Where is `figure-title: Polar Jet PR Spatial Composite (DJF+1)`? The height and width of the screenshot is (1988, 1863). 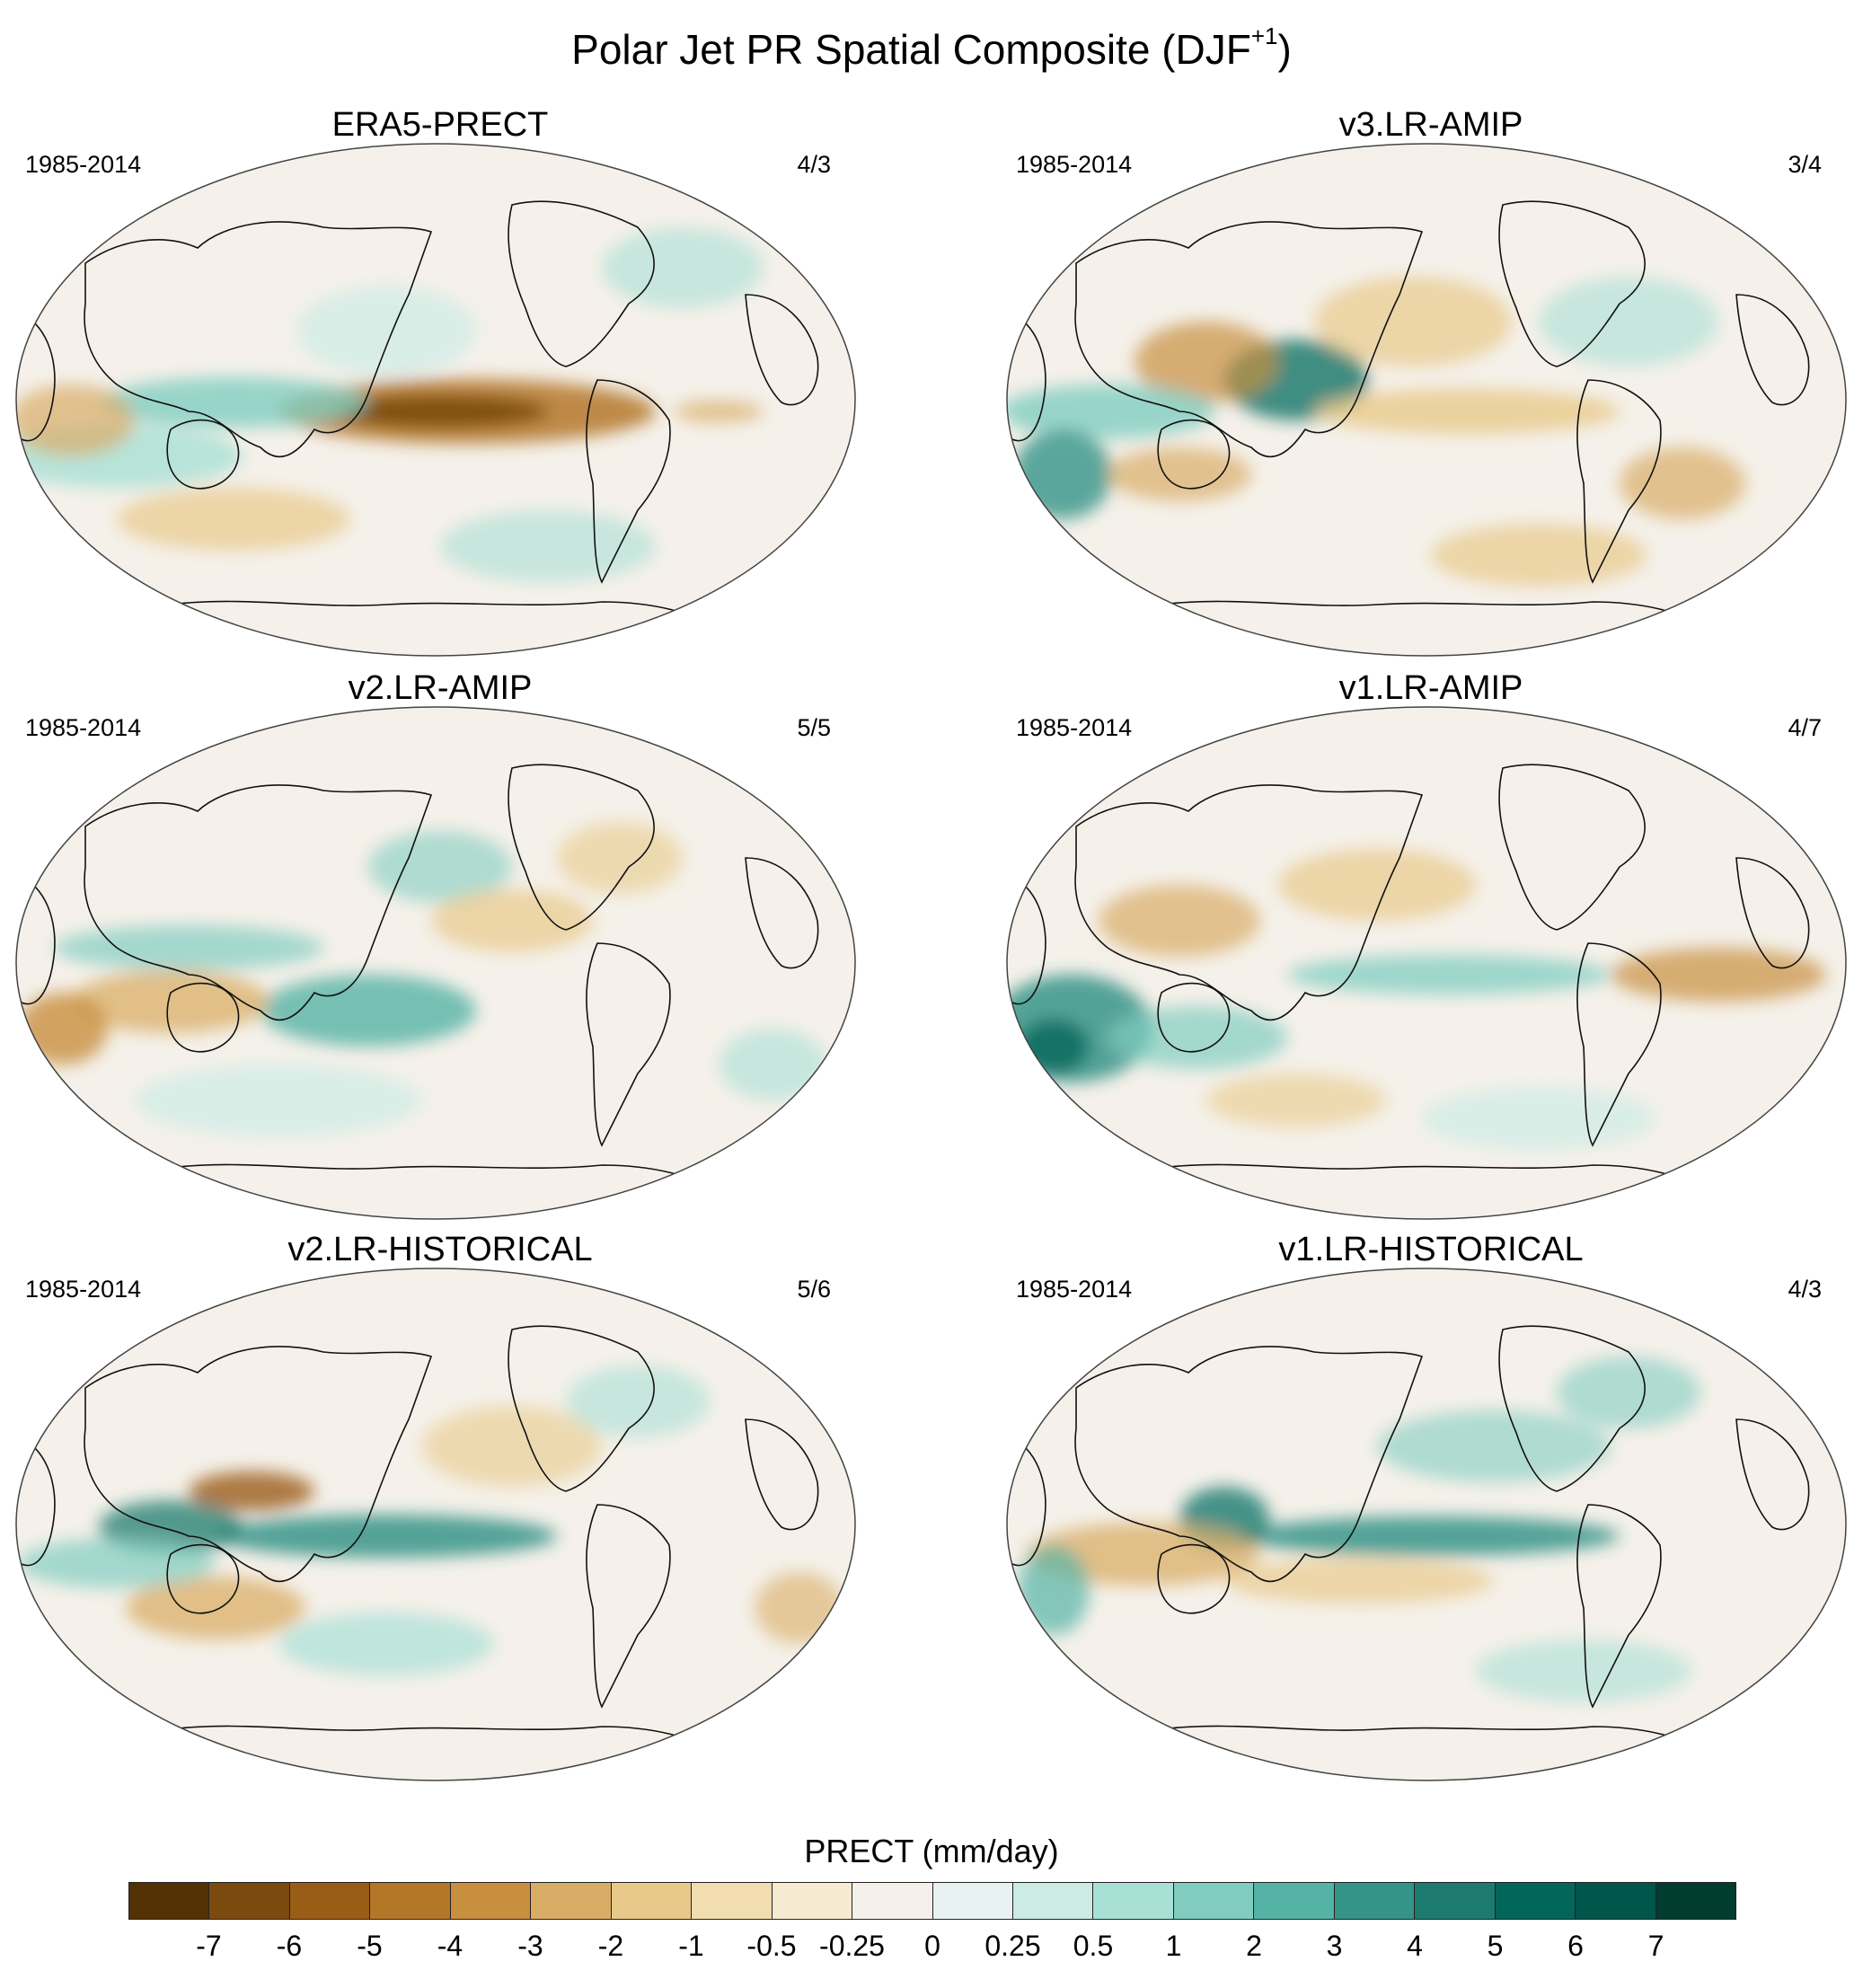 figure-title: Polar Jet PR Spatial Composite (DJF+1) is located at coordinates (931, 48).